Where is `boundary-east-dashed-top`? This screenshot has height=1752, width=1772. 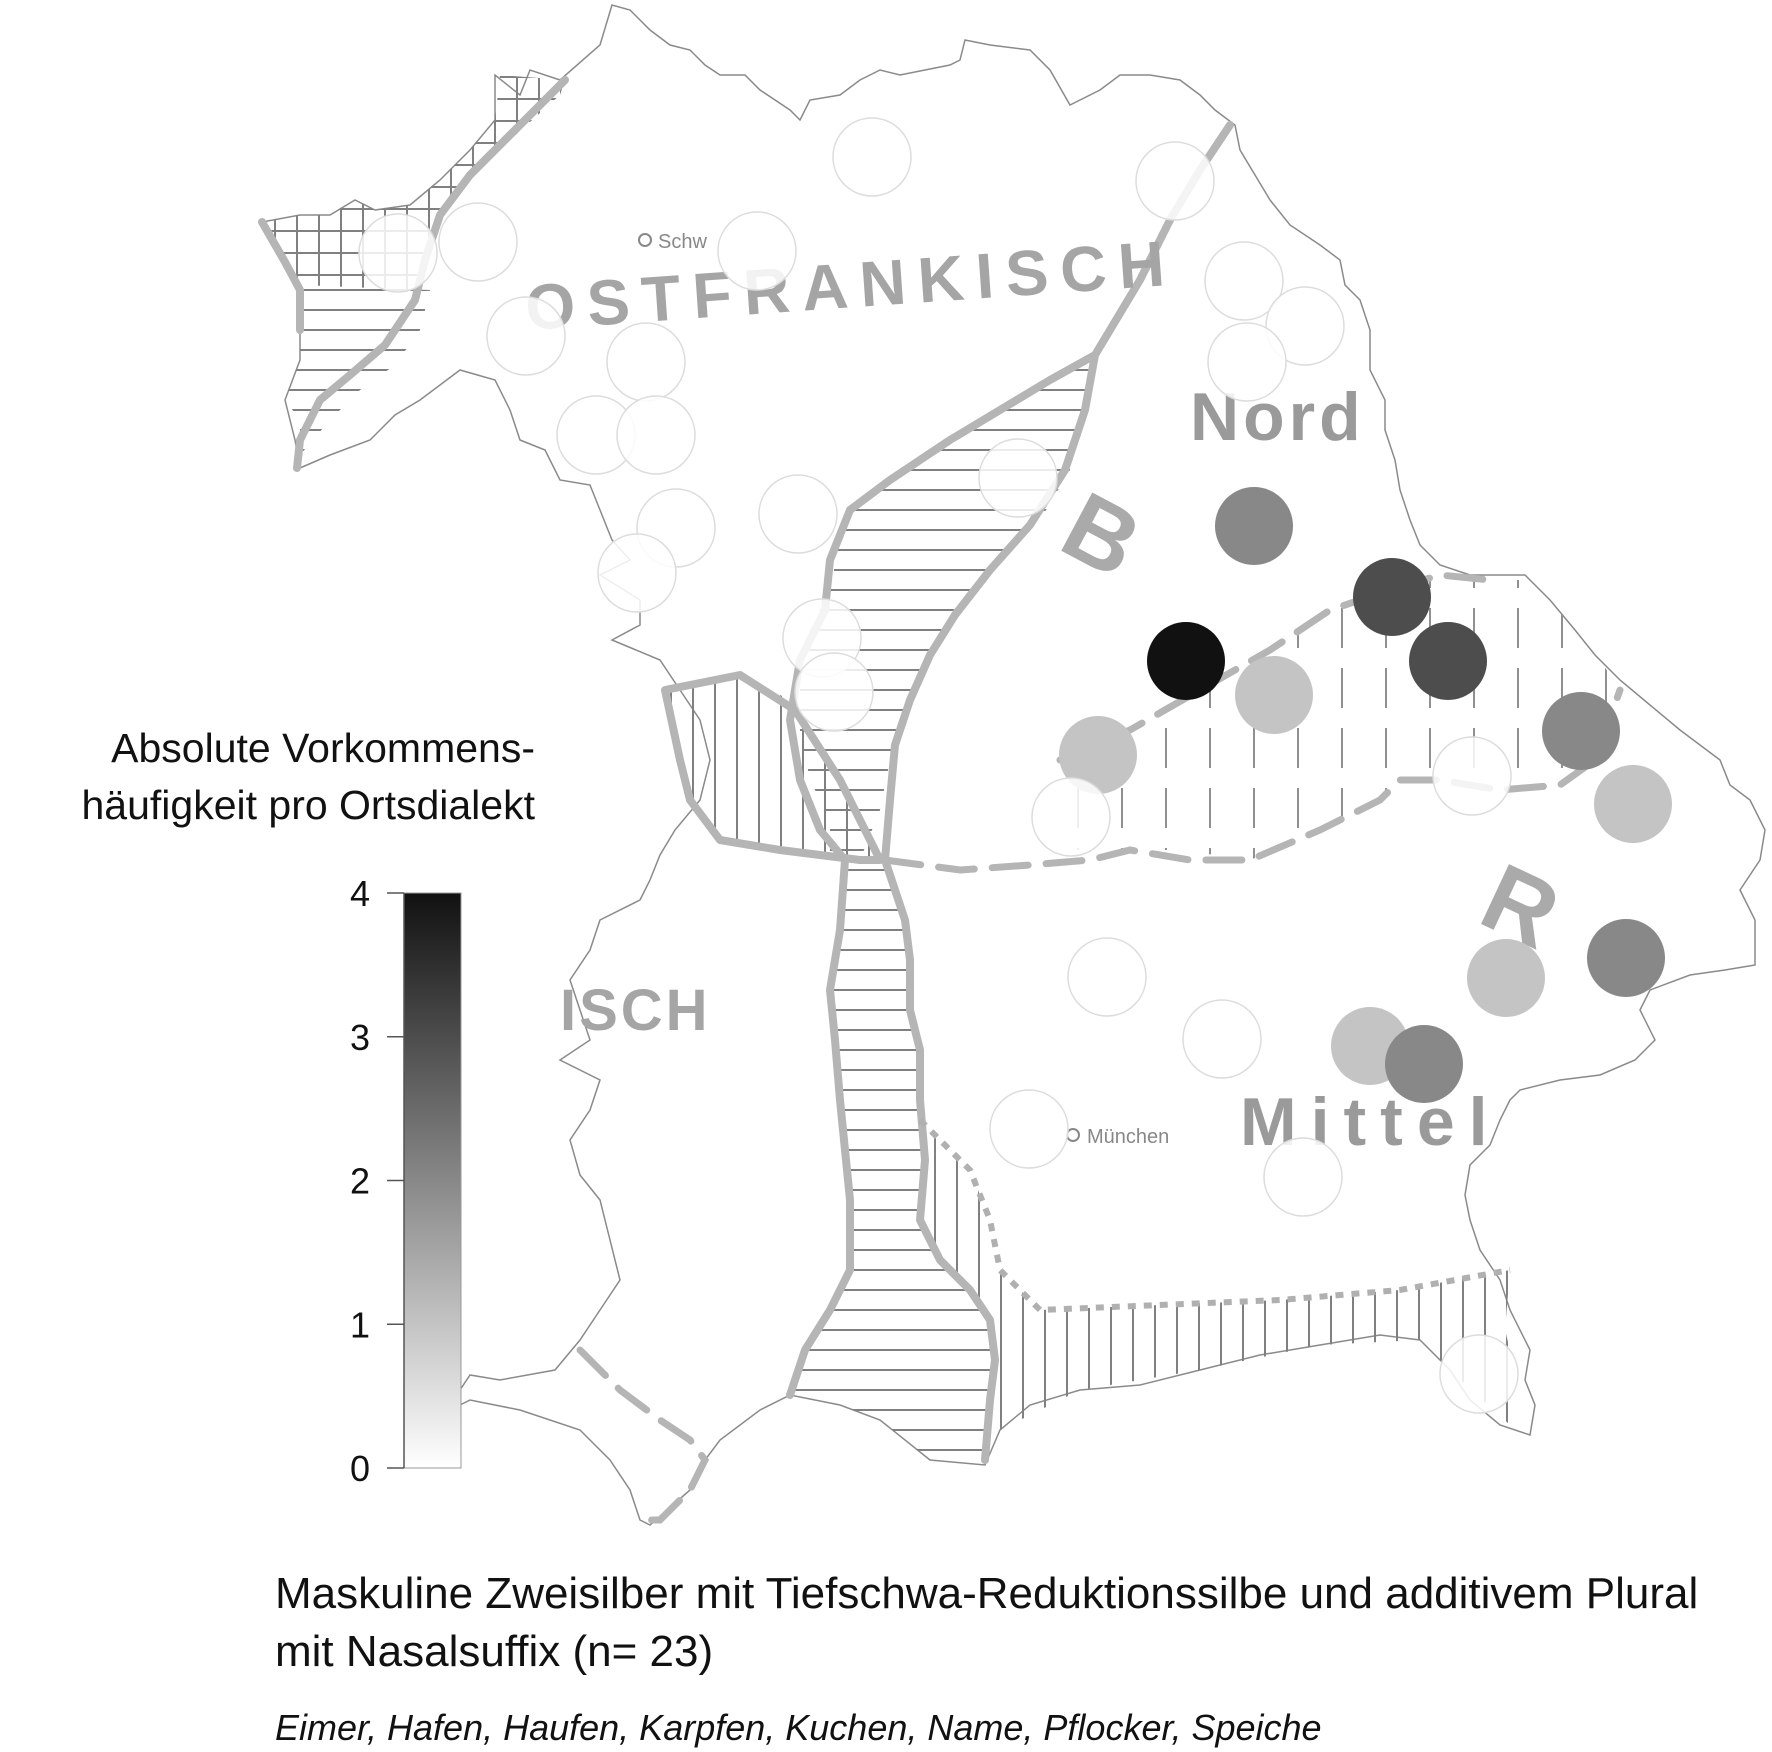 boundary-east-dashed-top is located at coordinates (1275, 667).